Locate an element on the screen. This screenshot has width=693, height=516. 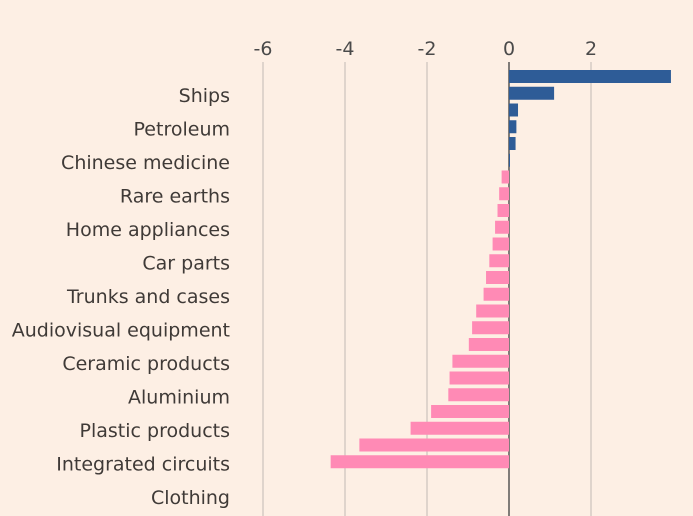
category-label: Clothing is located at coordinates (190, 498).